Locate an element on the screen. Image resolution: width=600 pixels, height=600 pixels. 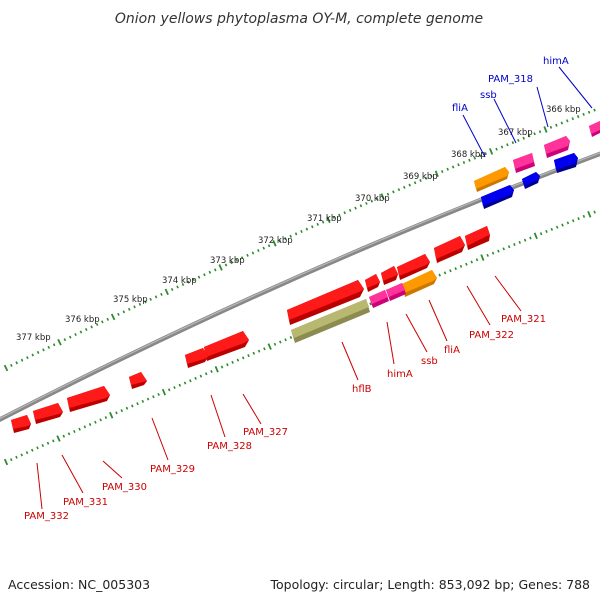
top-leader-lines is located at coordinates (527, 112).